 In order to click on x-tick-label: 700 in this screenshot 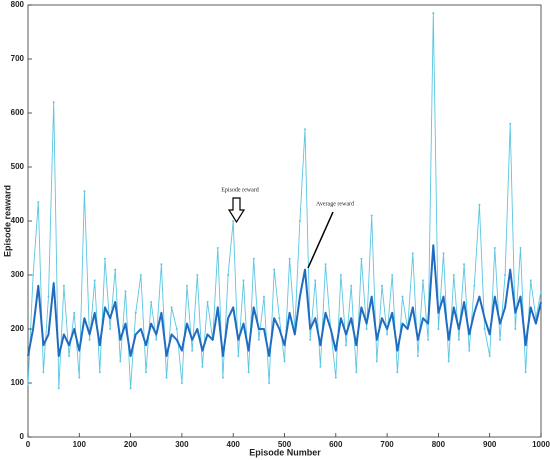, I will do `click(387, 444)`.